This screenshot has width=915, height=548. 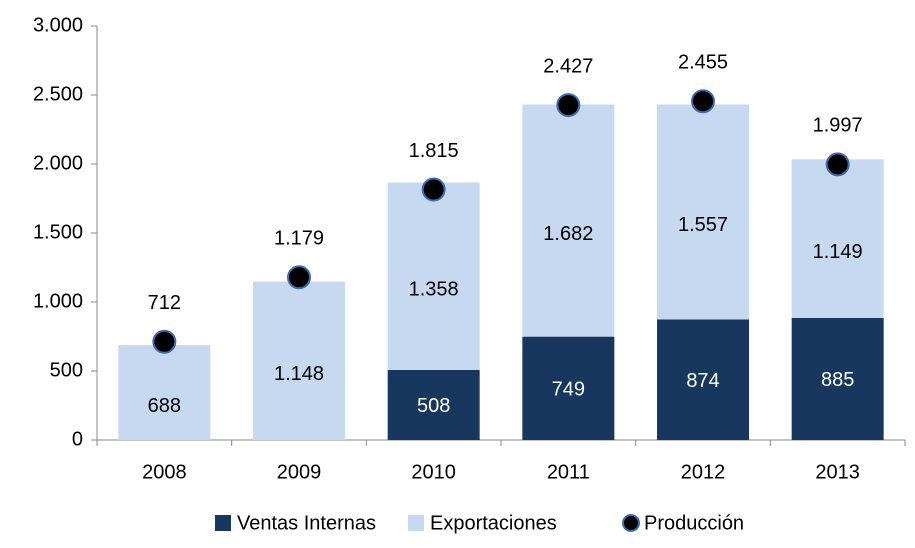 What do you see at coordinates (568, 66) in the screenshot?
I see `data-label: 2.427` at bounding box center [568, 66].